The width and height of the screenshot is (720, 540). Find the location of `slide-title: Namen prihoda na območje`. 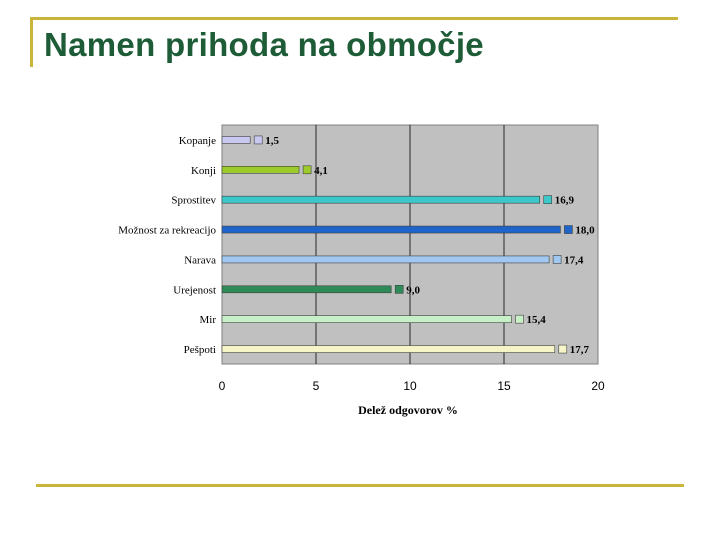

slide-title: Namen prihoda na območje is located at coordinates (264, 44).